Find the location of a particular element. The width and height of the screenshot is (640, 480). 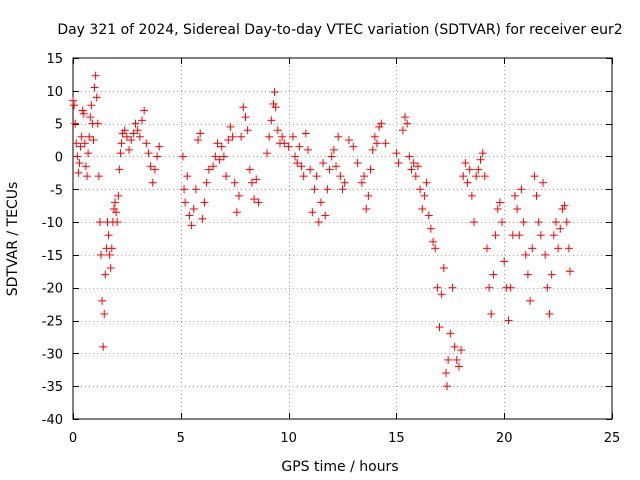

y-tick-label: 10 is located at coordinates (54, 92).